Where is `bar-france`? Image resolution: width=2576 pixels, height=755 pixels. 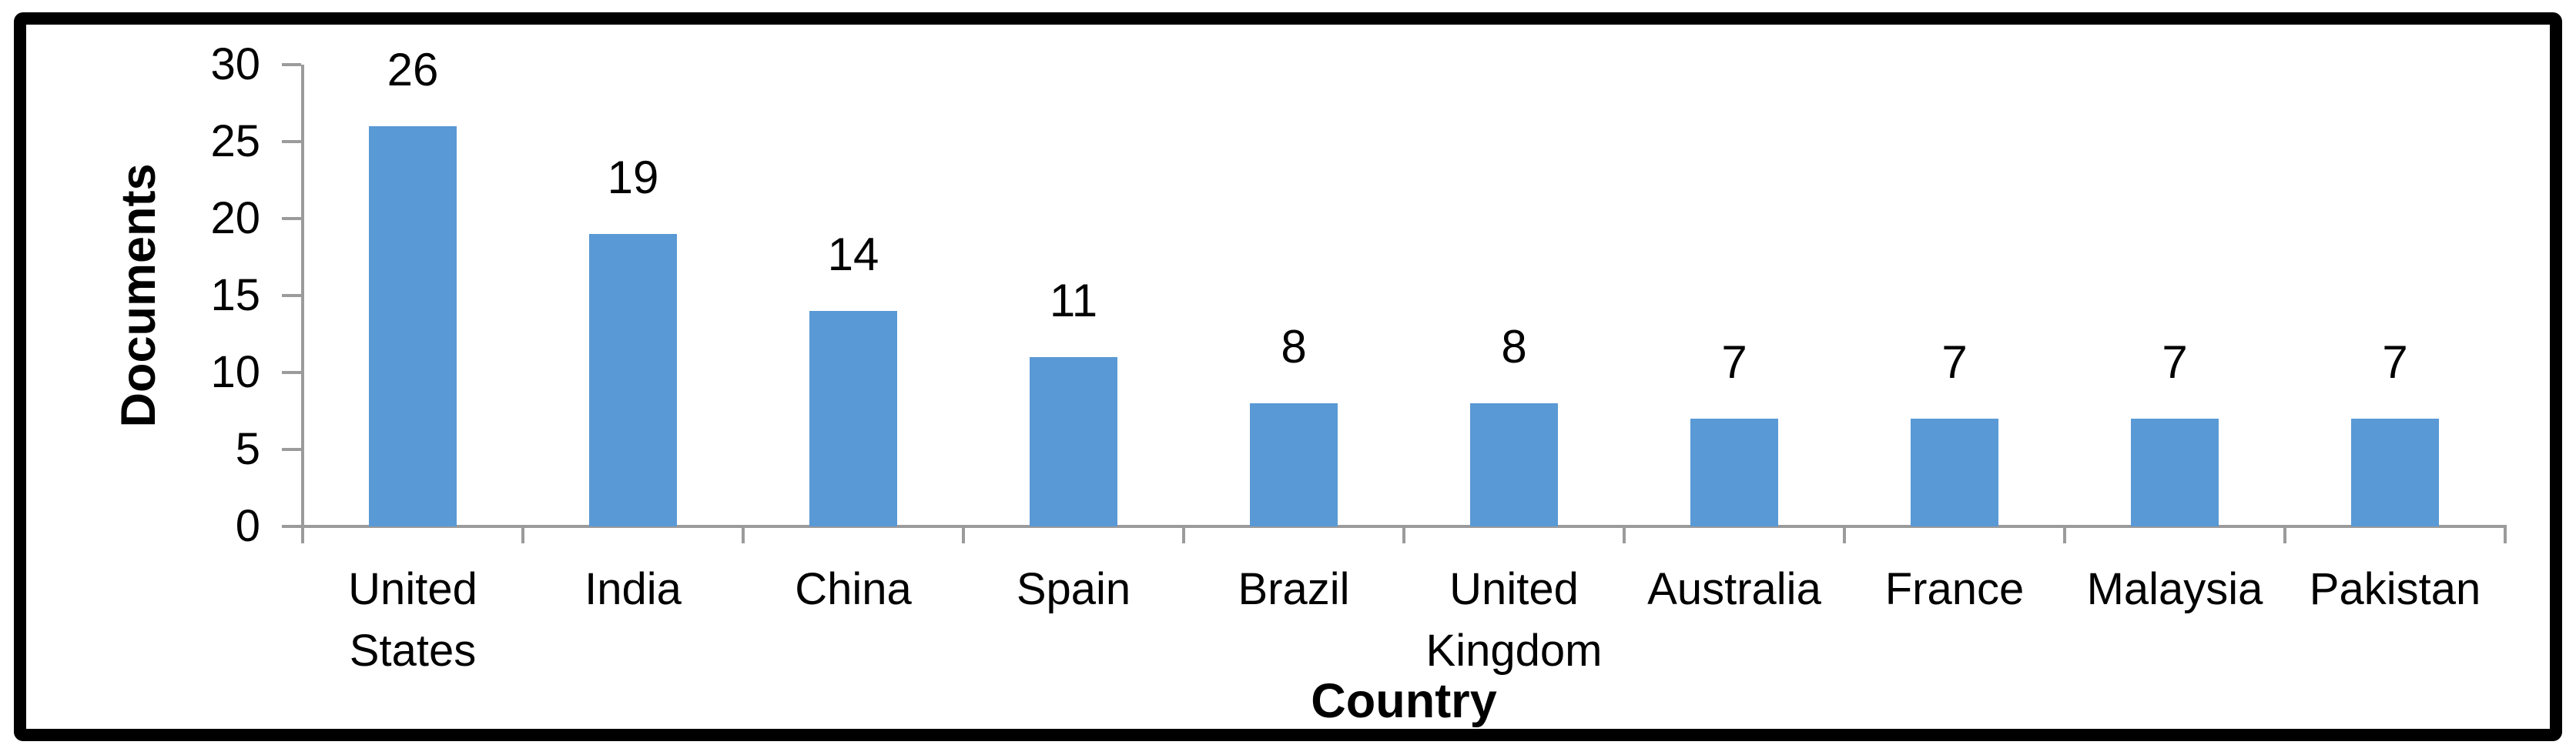
bar-france is located at coordinates (1955, 473).